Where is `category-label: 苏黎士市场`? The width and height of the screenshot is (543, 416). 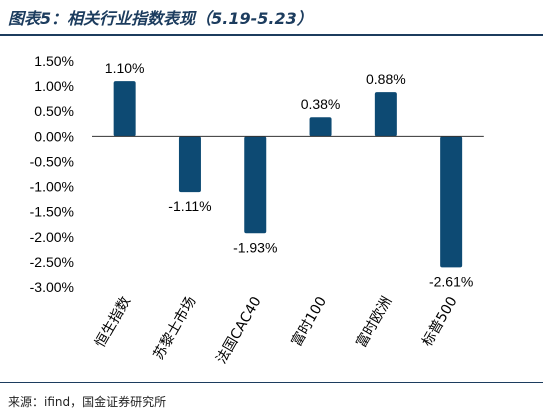 category-label: 苏黎士市场 is located at coordinates (175, 328).